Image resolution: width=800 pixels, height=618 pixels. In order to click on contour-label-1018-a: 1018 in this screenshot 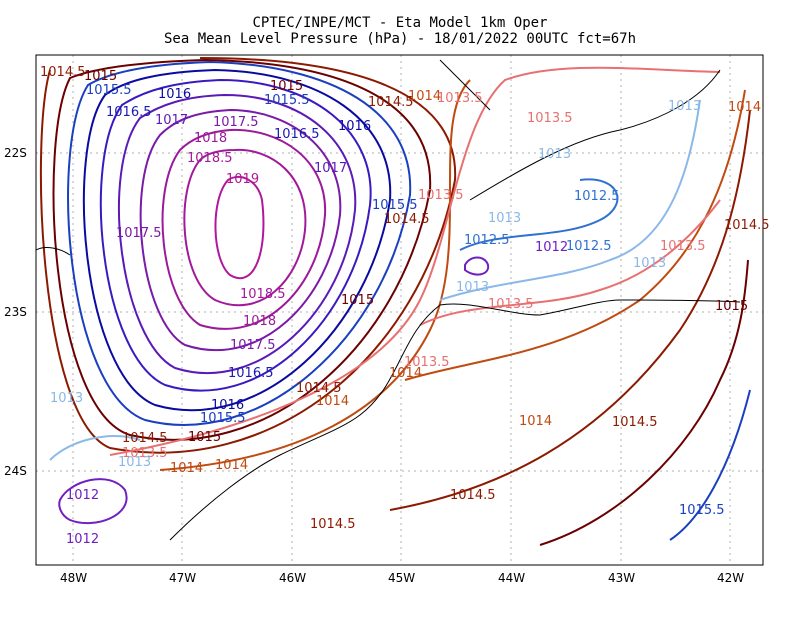, I will do `click(210, 138)`.